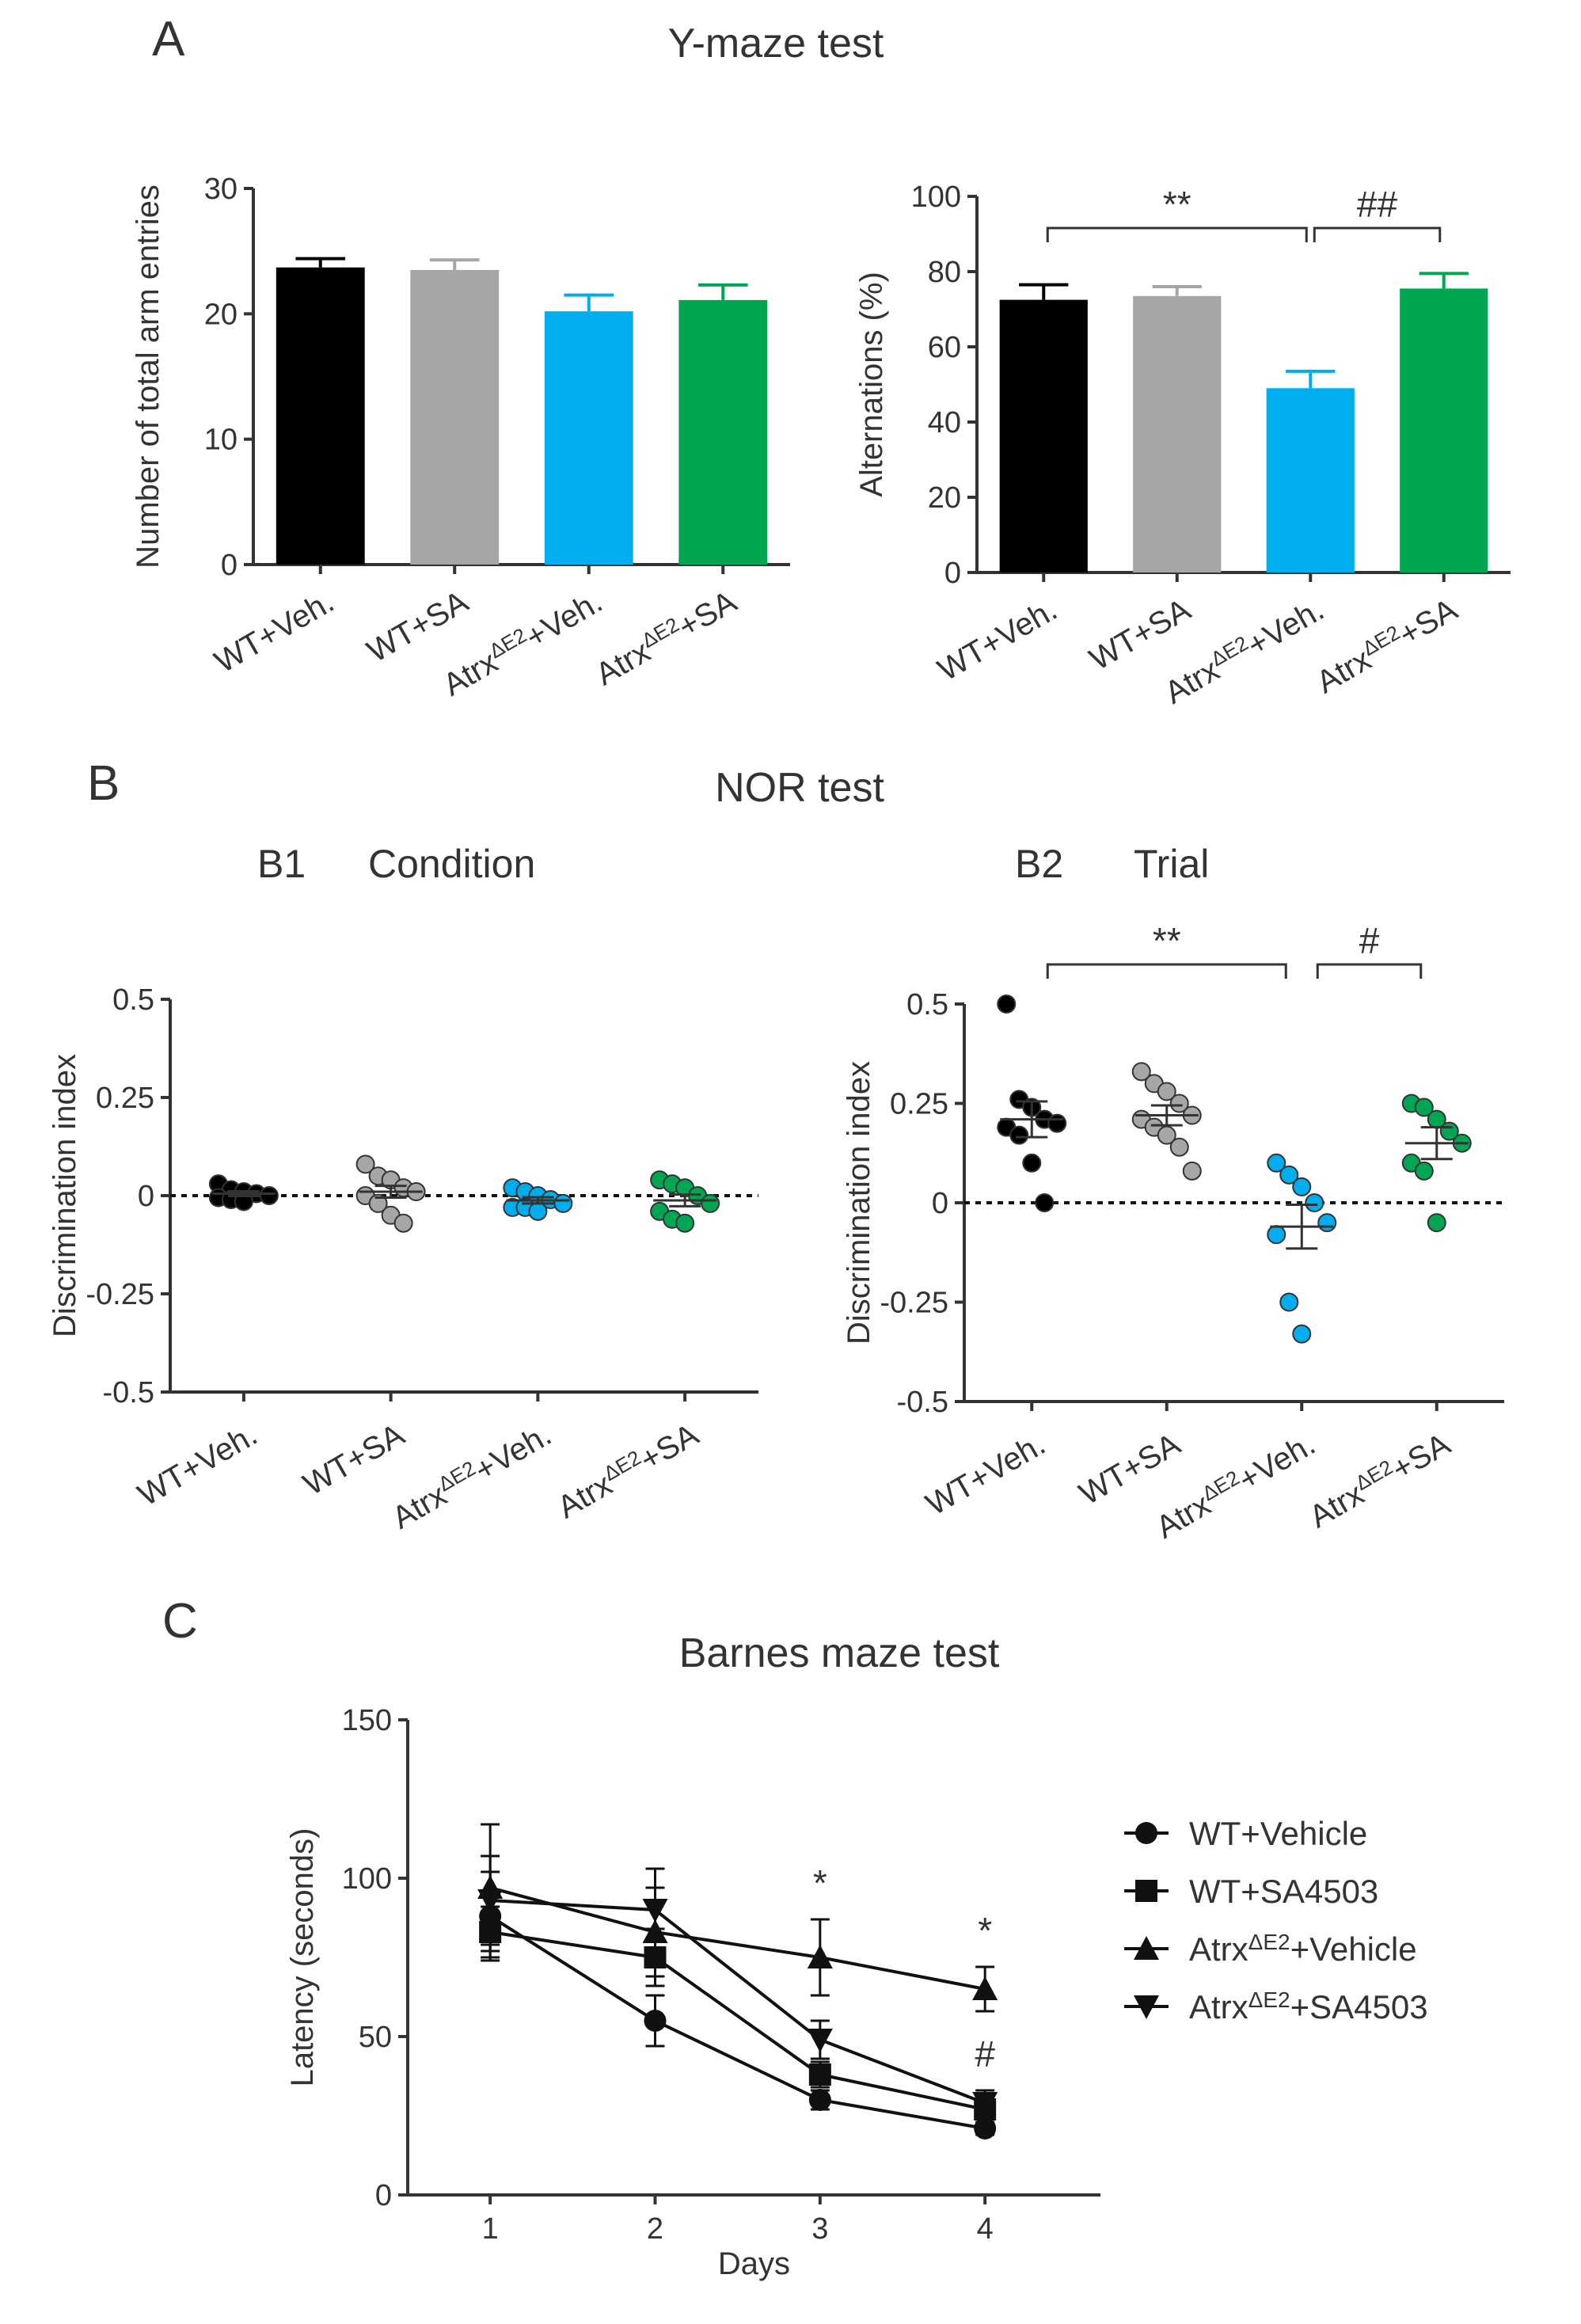 This screenshot has height=2324, width=1581. Describe the element at coordinates (104, 783) in the screenshot. I see `panel-letter-b: B` at that location.